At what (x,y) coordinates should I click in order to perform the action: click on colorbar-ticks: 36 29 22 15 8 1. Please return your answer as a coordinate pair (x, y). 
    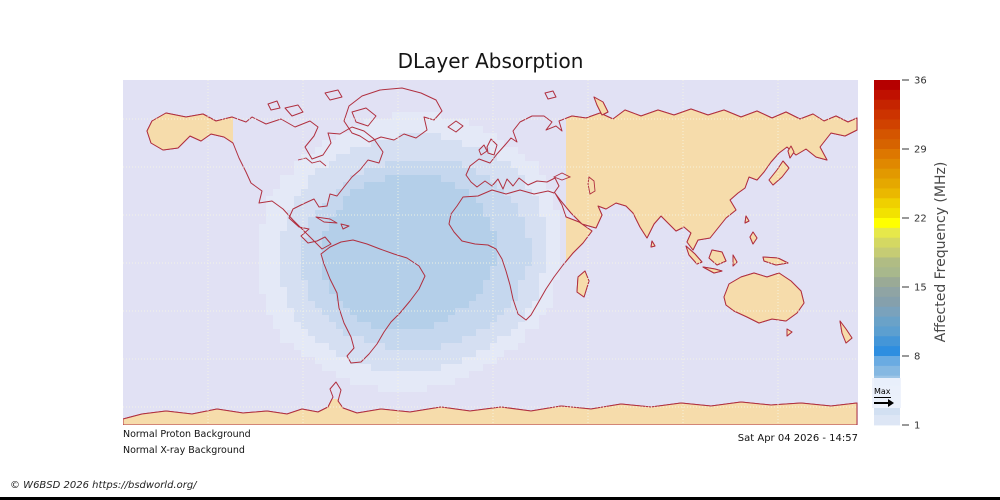
    Looking at the image, I should click on (914, 254).